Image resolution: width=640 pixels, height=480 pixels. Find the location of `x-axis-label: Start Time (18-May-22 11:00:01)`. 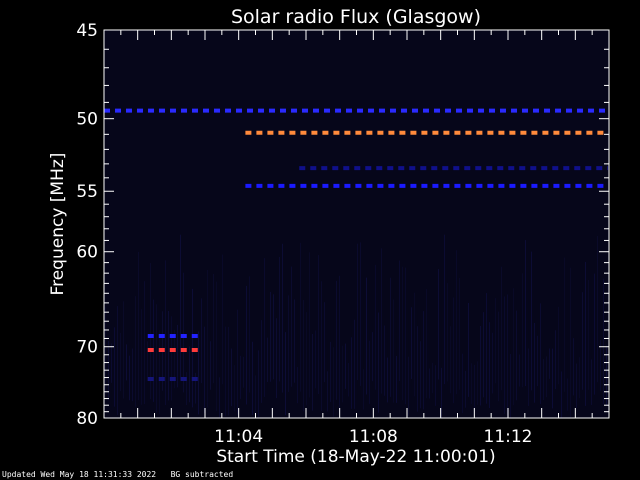

x-axis-label: Start Time (18-May-22 11:00:01) is located at coordinates (355, 457).